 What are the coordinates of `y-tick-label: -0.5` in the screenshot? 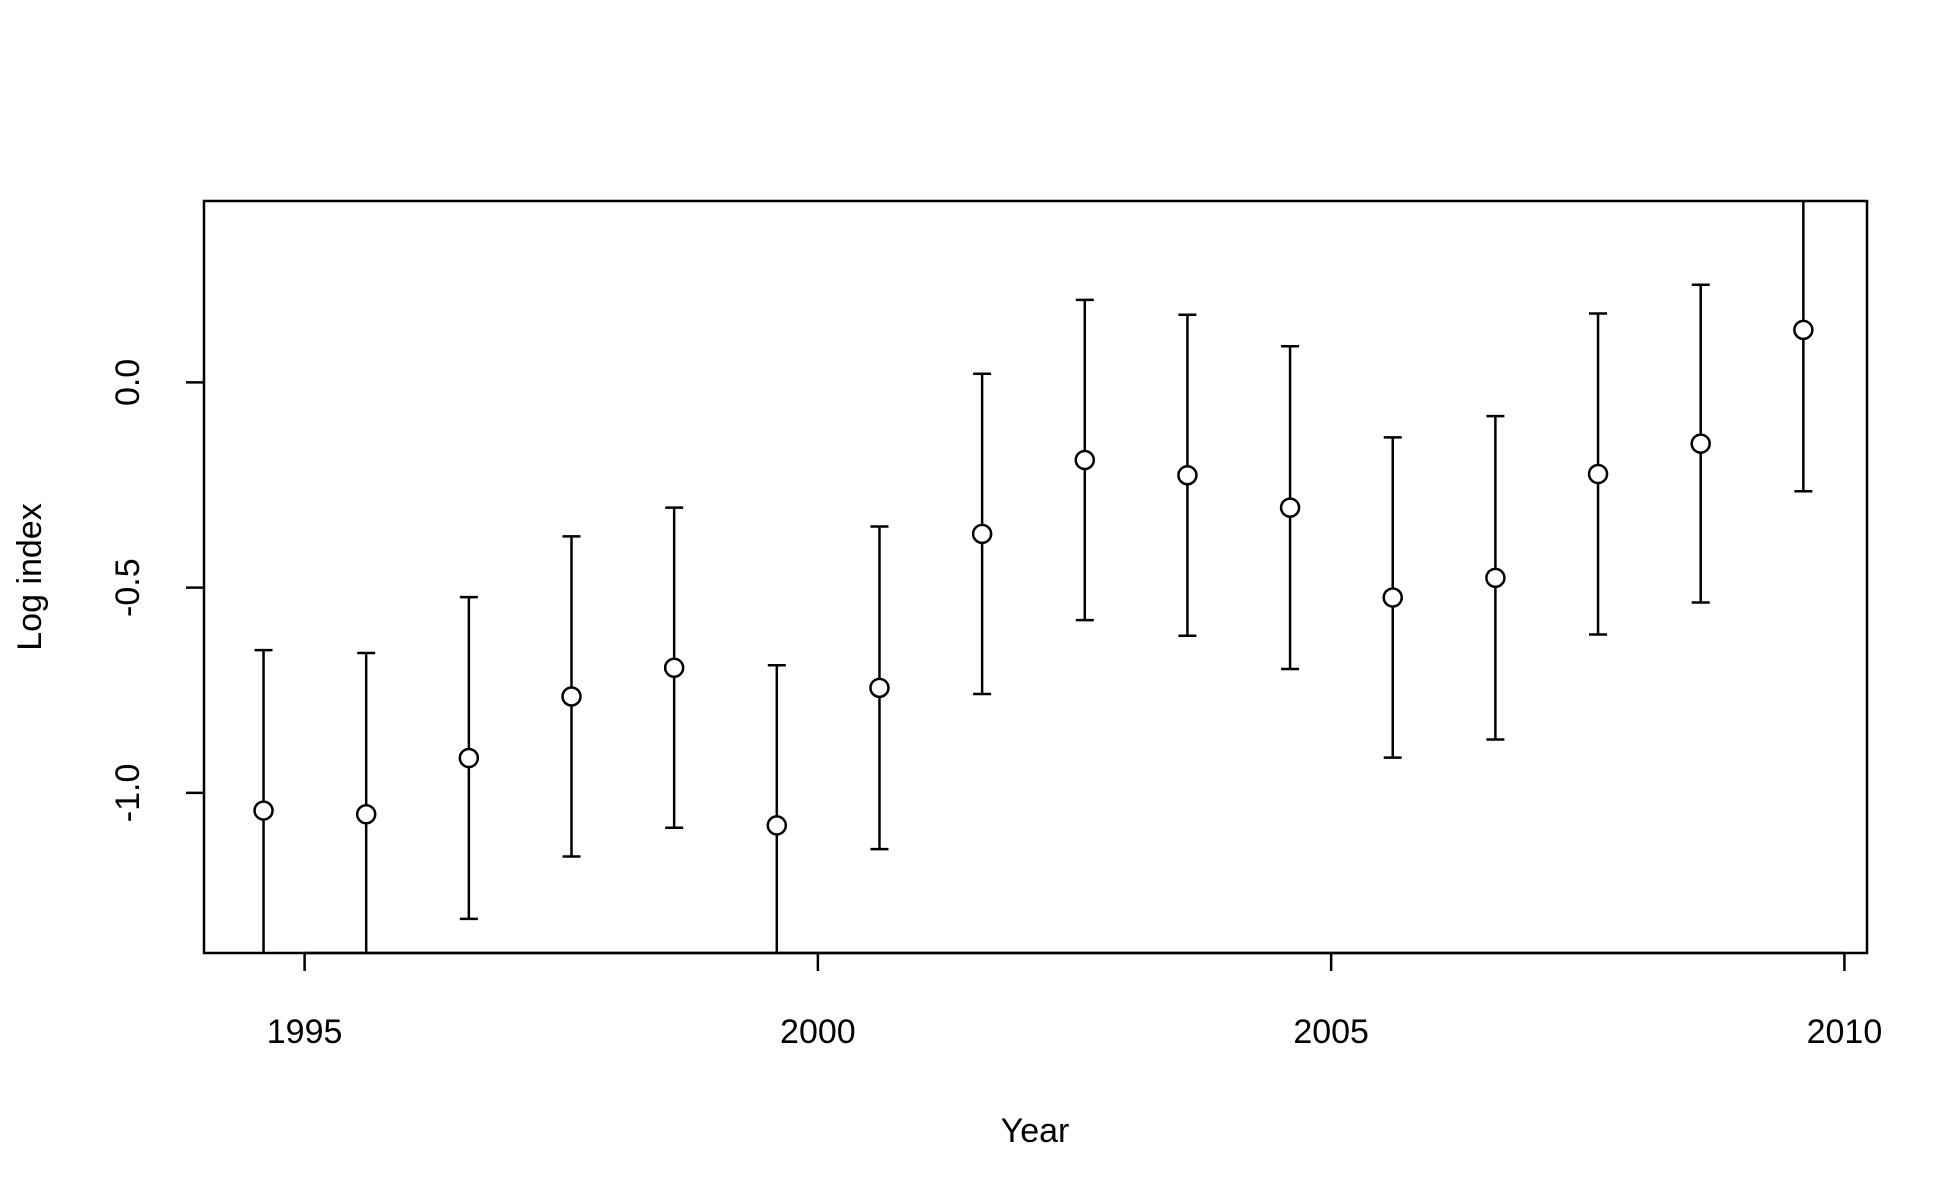 It's located at (128, 587).